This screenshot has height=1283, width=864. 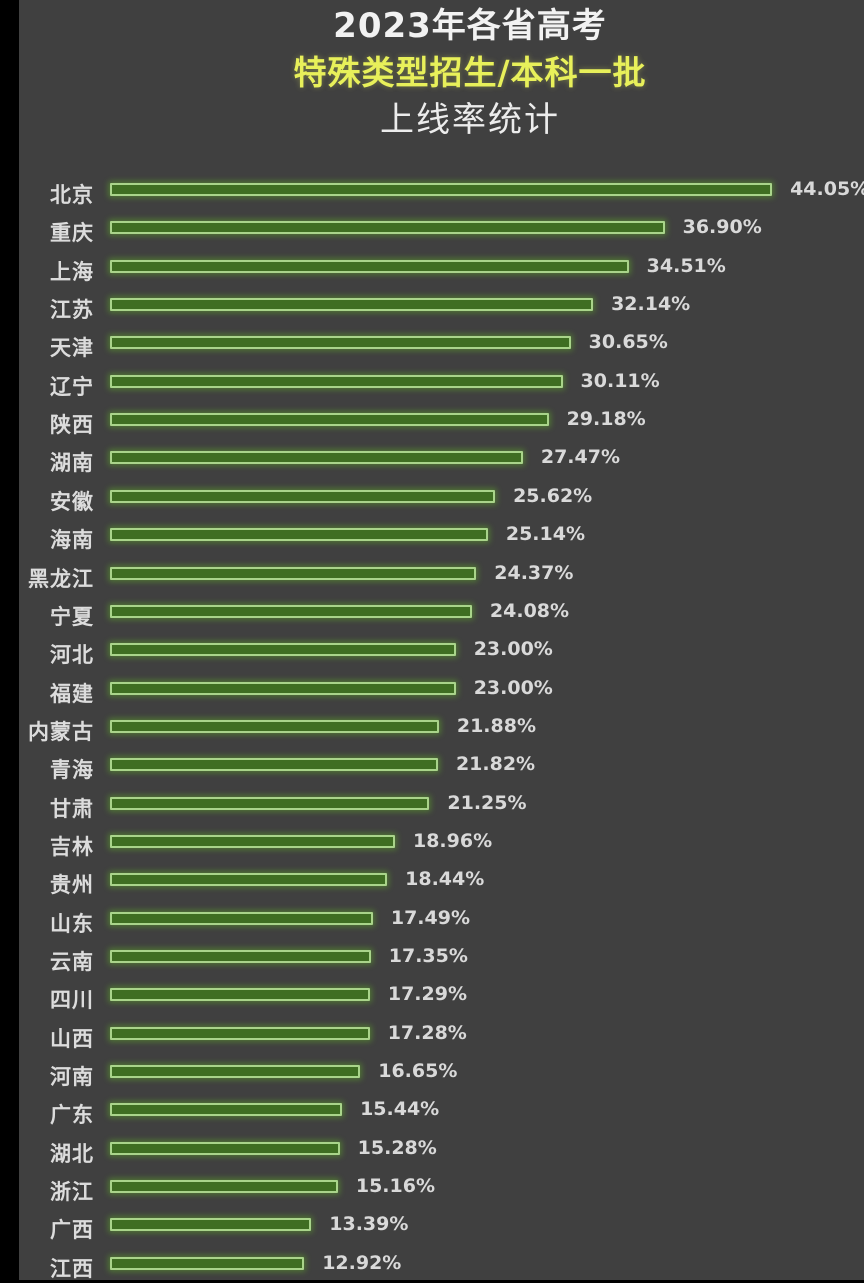 I want to click on bar-row: 广东 15.44%, so click(x=432, y=1112).